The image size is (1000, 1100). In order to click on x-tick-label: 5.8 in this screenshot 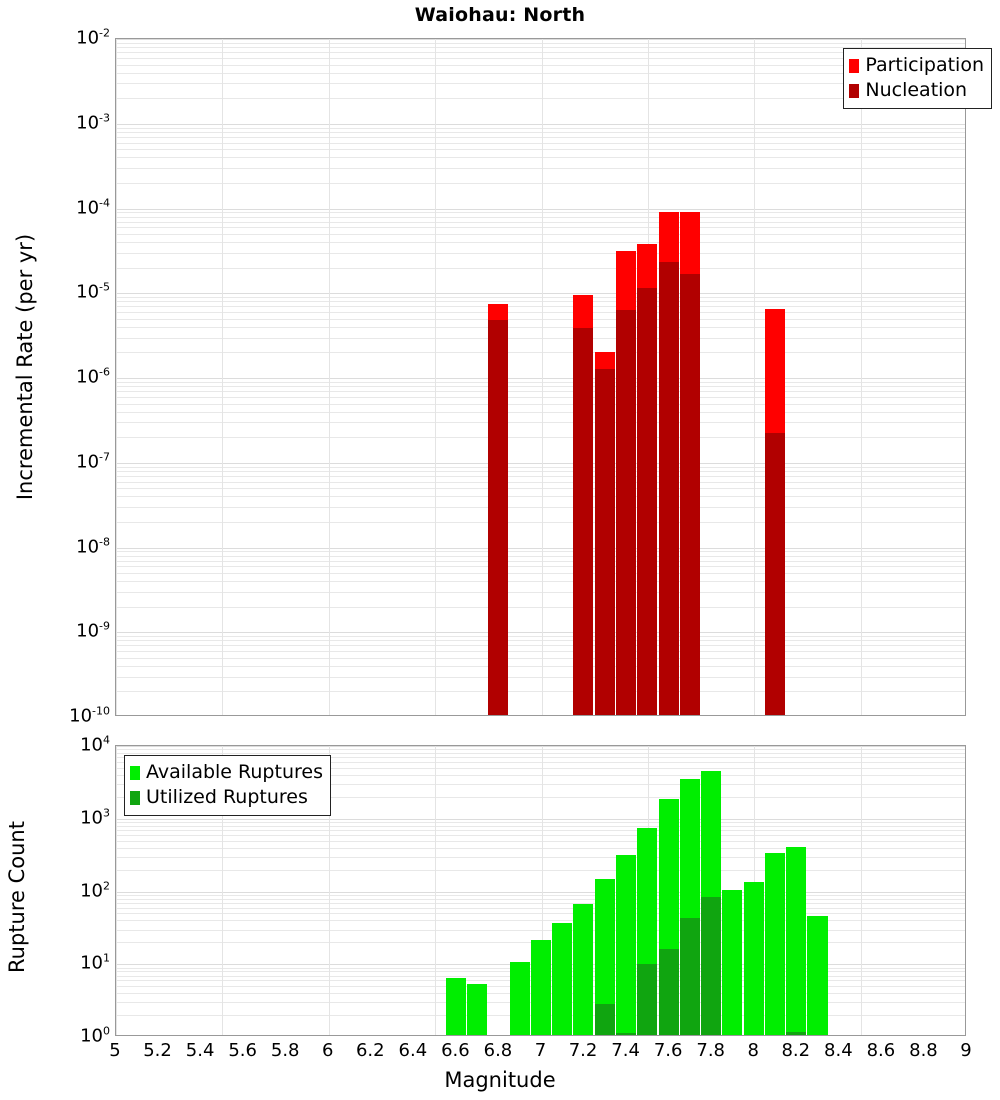, I will do `click(285, 1050)`.